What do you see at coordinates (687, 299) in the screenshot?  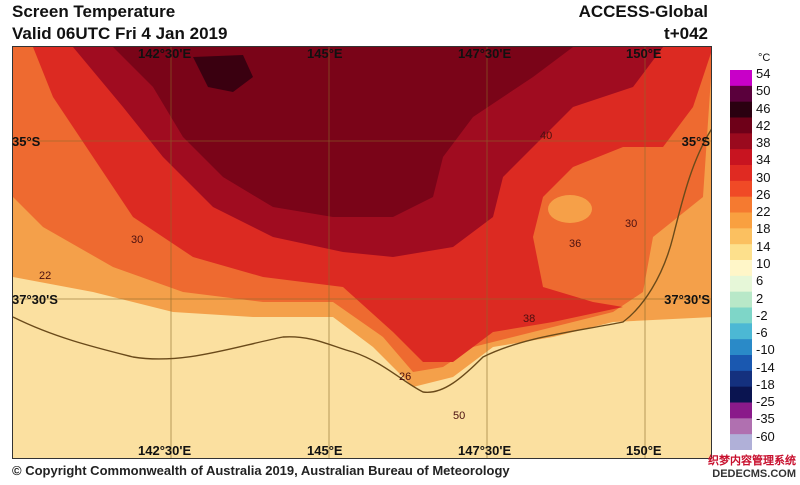 I see `lat-label-right: 37°30'S` at bounding box center [687, 299].